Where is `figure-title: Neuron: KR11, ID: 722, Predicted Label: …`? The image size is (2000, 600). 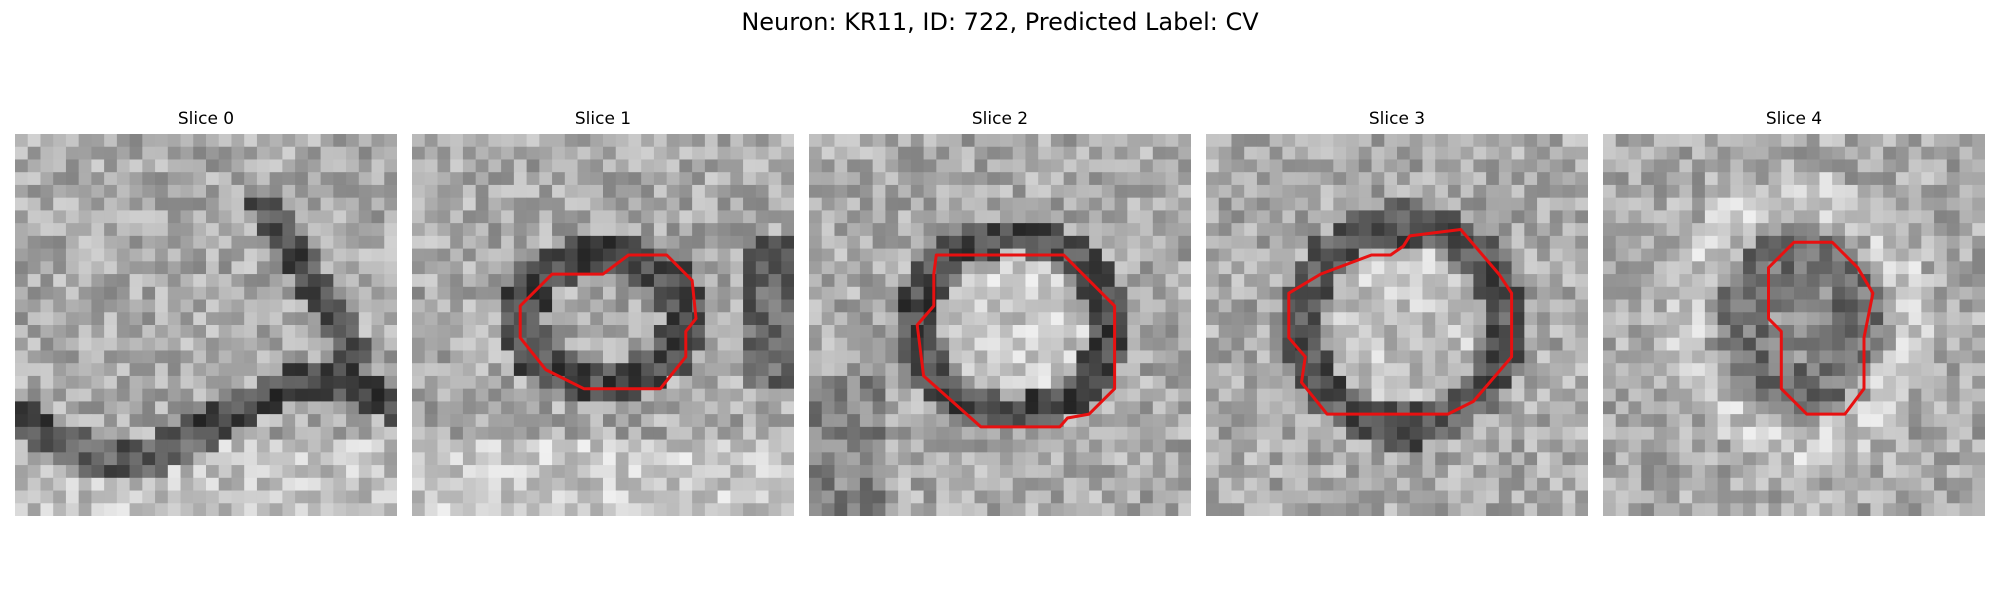
figure-title: Neuron: KR11, ID: 722, Predicted Label: … is located at coordinates (1000, 22).